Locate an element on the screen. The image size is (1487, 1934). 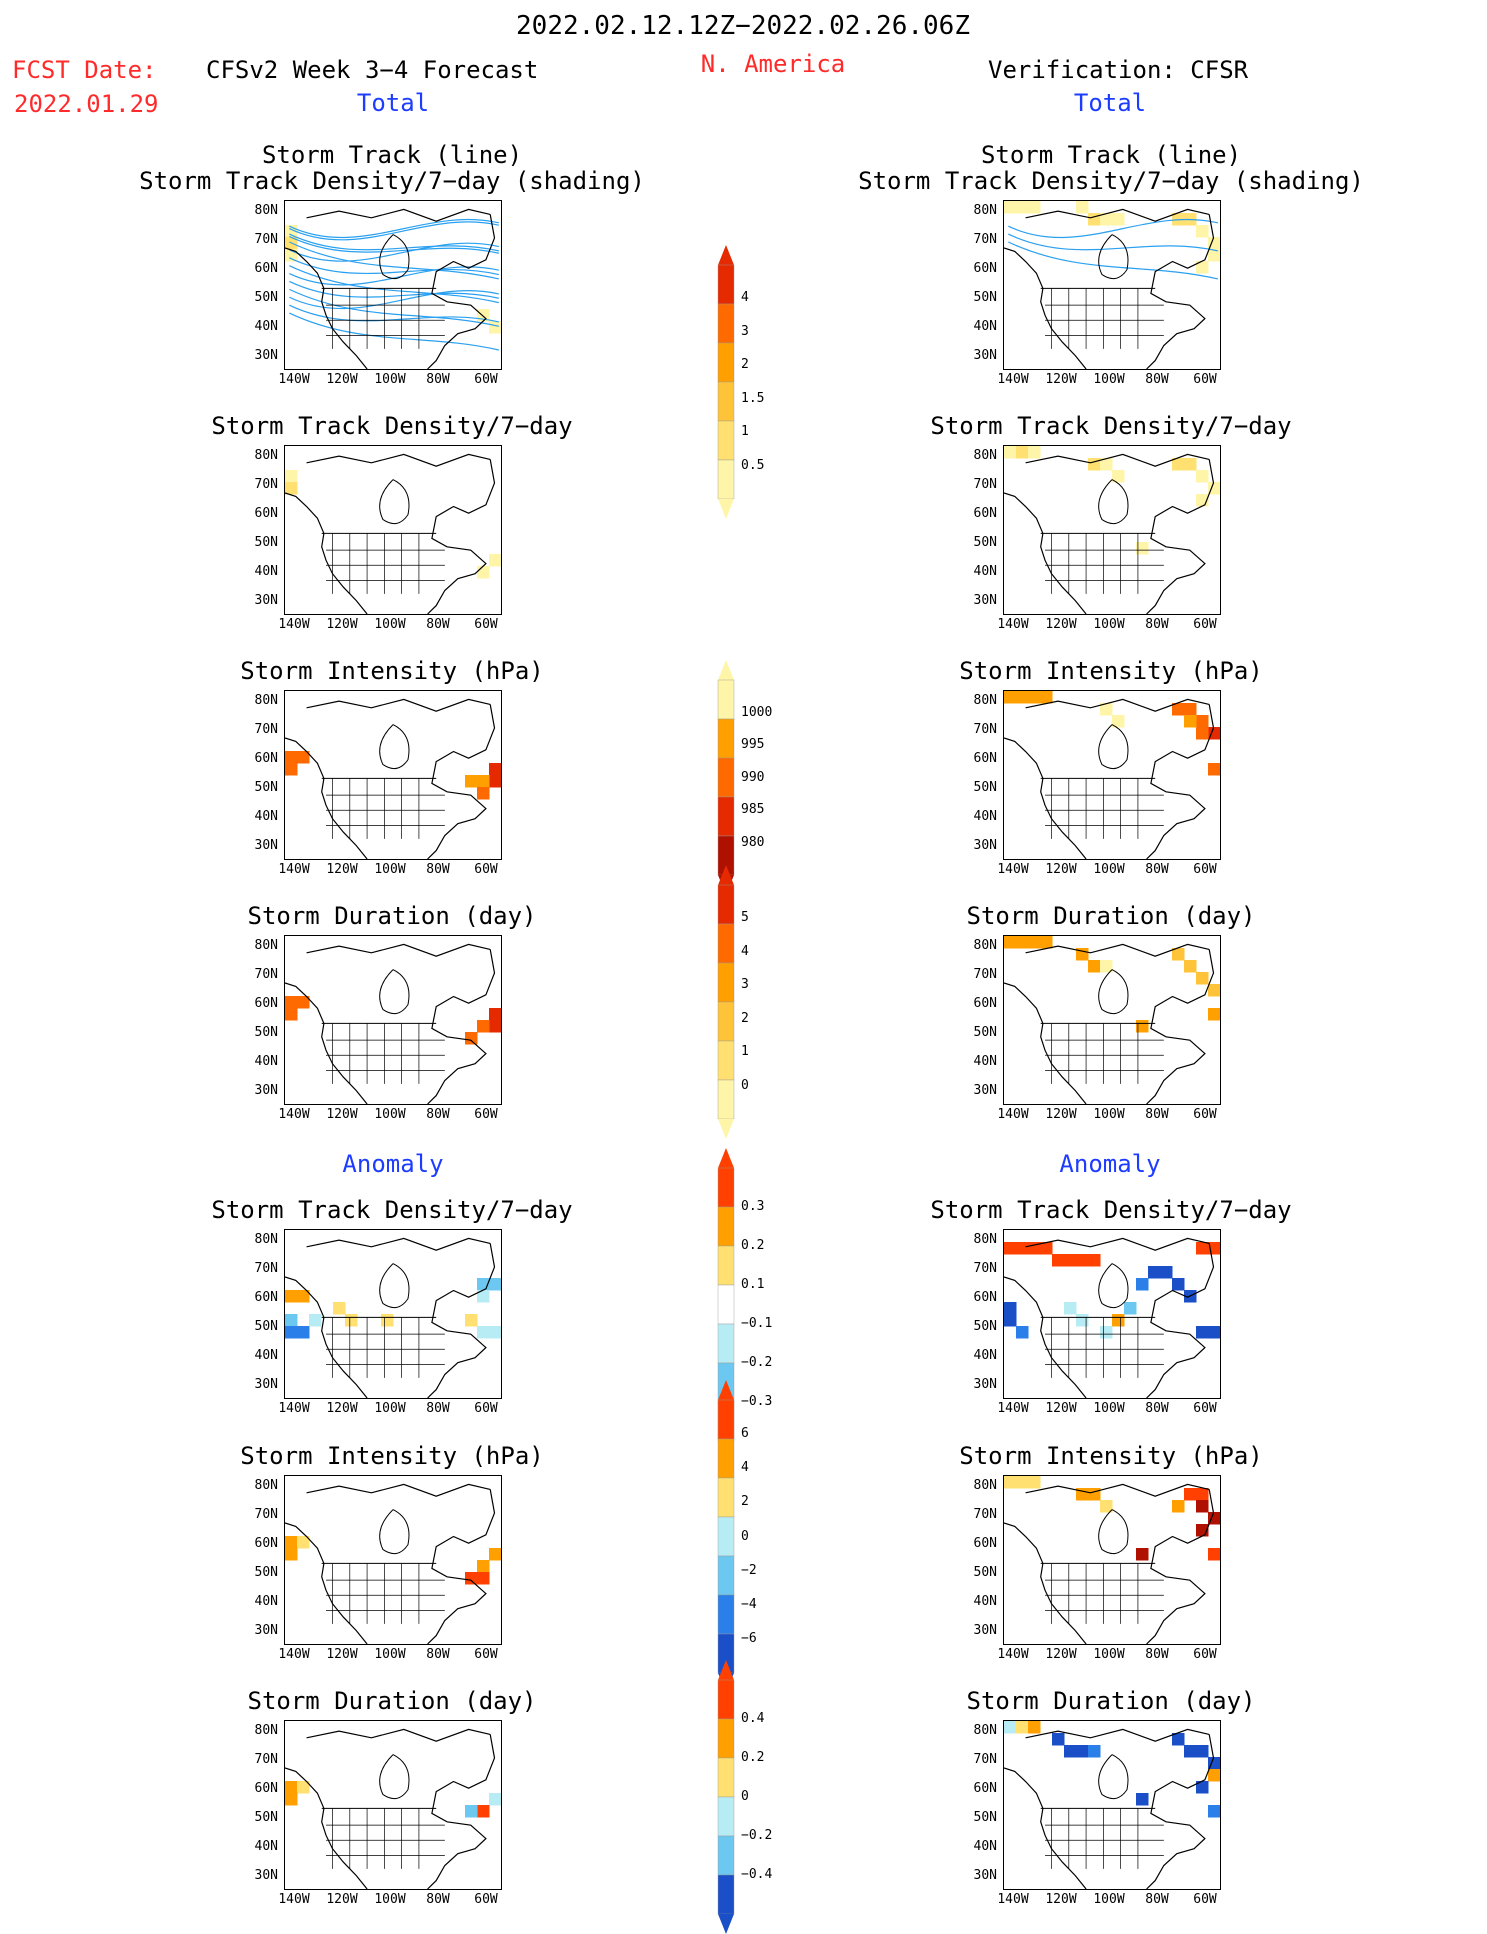
x-tick-label: 100W is located at coordinates (1109, 1408).